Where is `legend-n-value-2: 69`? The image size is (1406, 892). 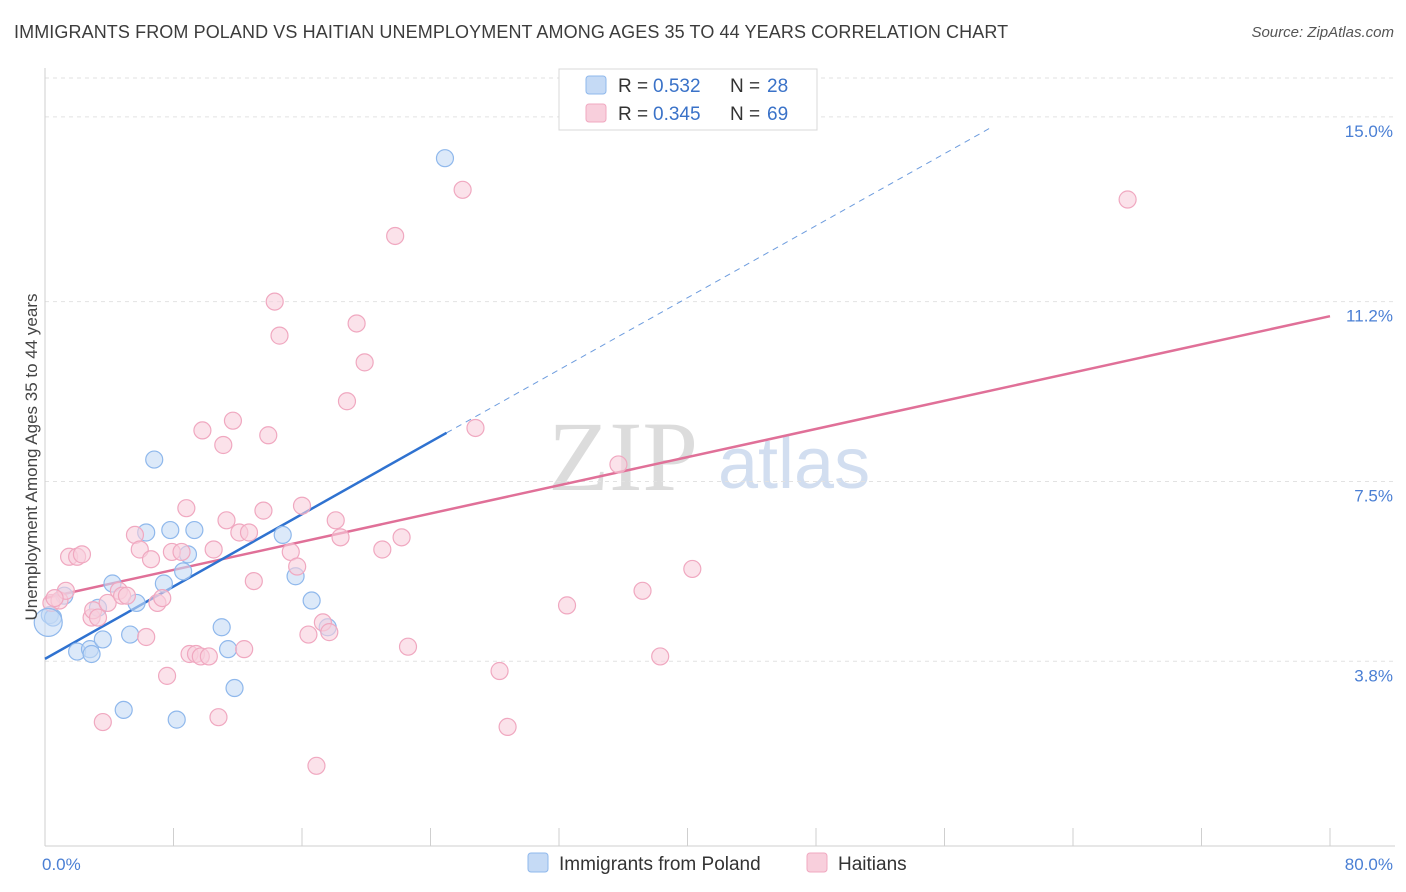 legend-n-value-2: 69 is located at coordinates (777, 114).